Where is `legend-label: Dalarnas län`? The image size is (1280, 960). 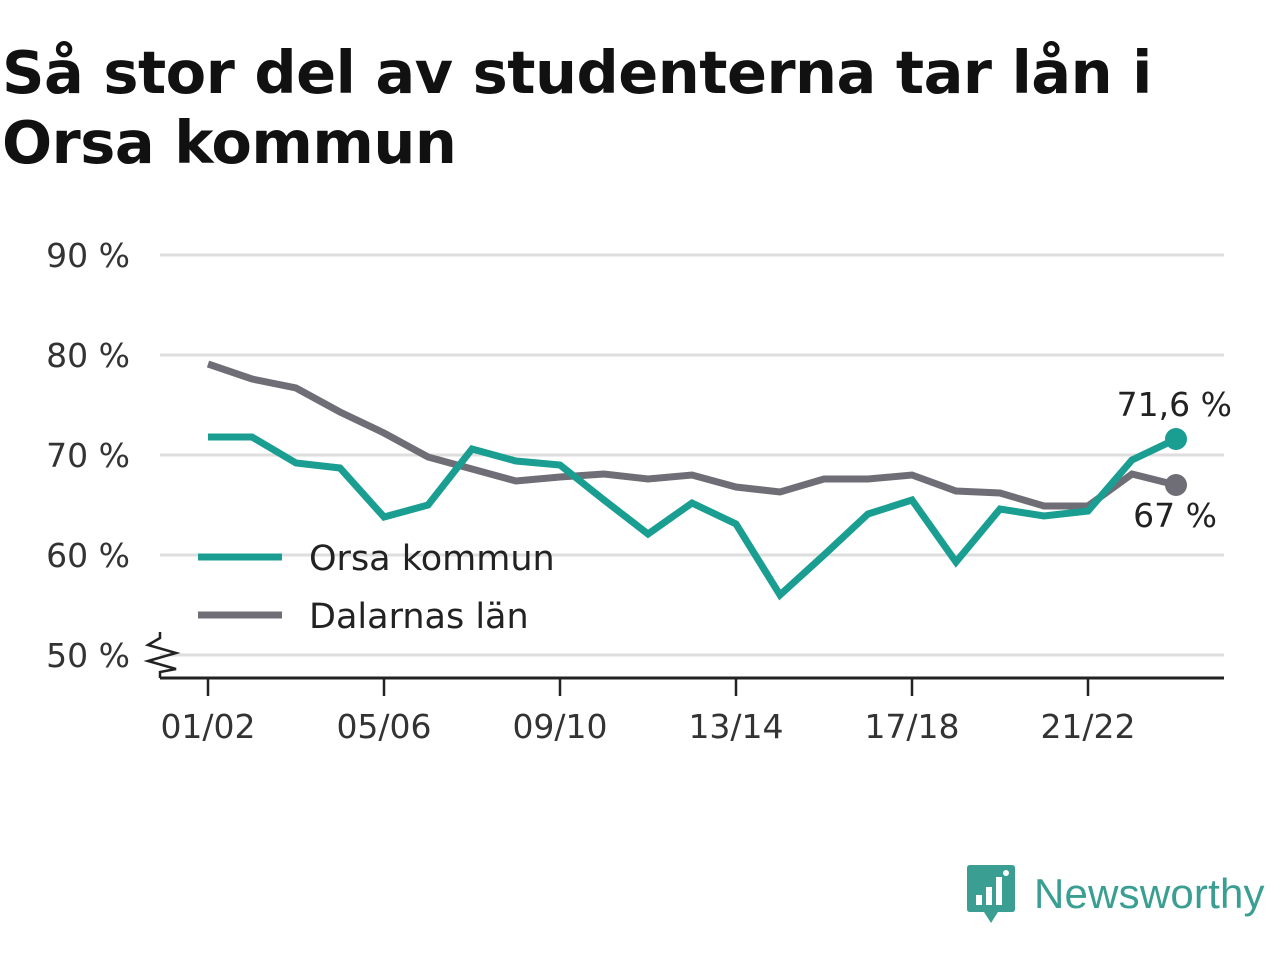 legend-label: Dalarnas län is located at coordinates (419, 617).